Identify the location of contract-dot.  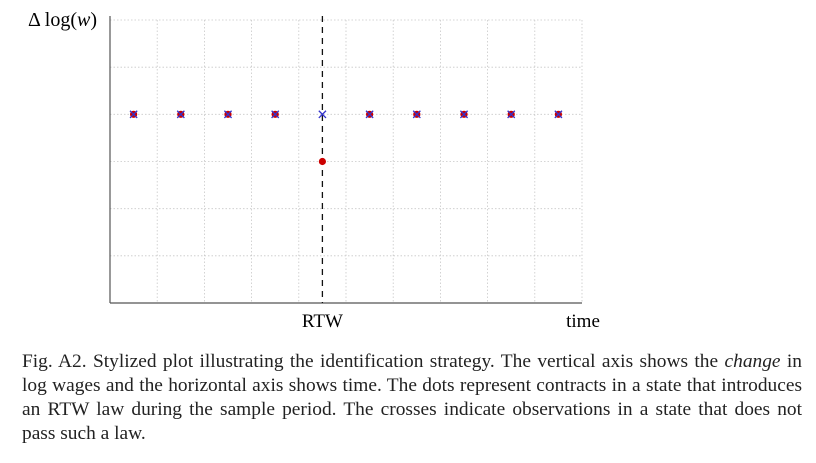
(322, 161).